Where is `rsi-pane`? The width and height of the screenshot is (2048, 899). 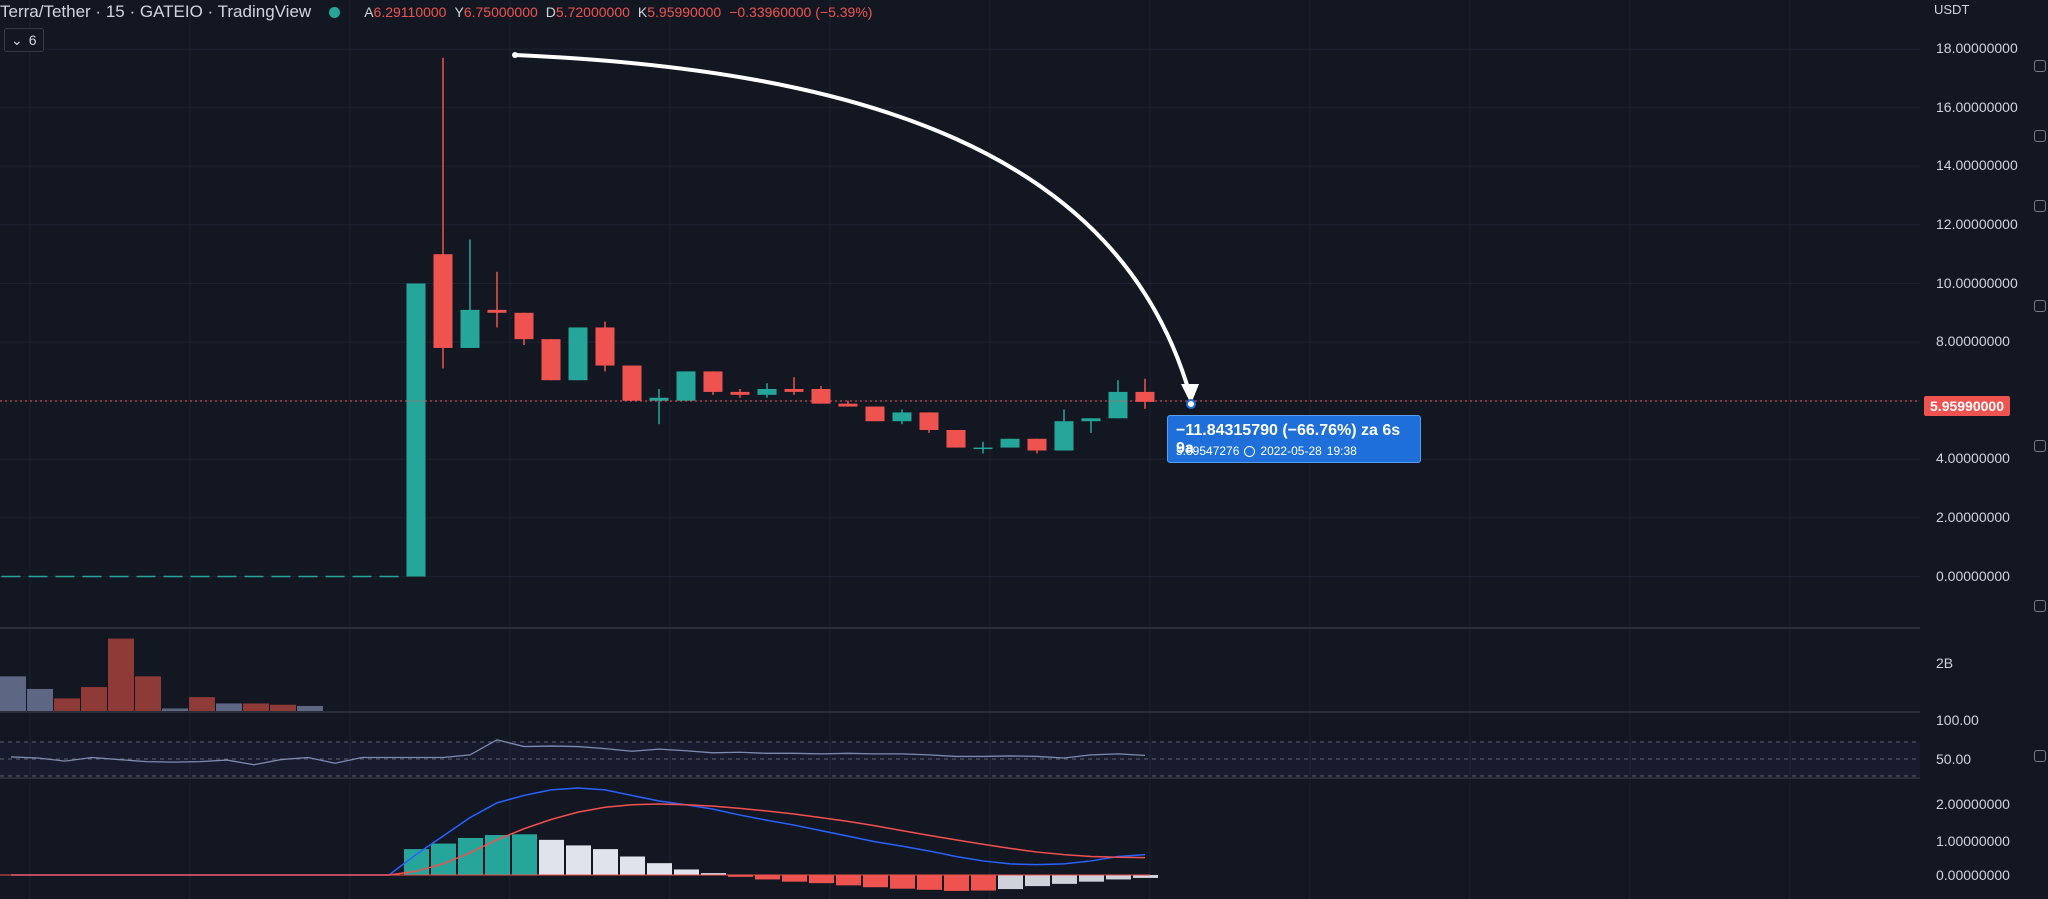
rsi-pane is located at coordinates (578, 752).